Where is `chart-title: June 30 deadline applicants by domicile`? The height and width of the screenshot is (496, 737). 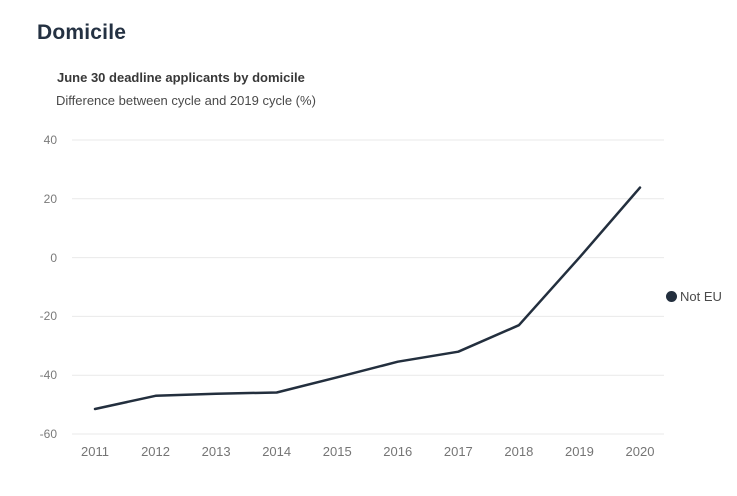 chart-title: June 30 deadline applicants by domicile is located at coordinates (181, 77).